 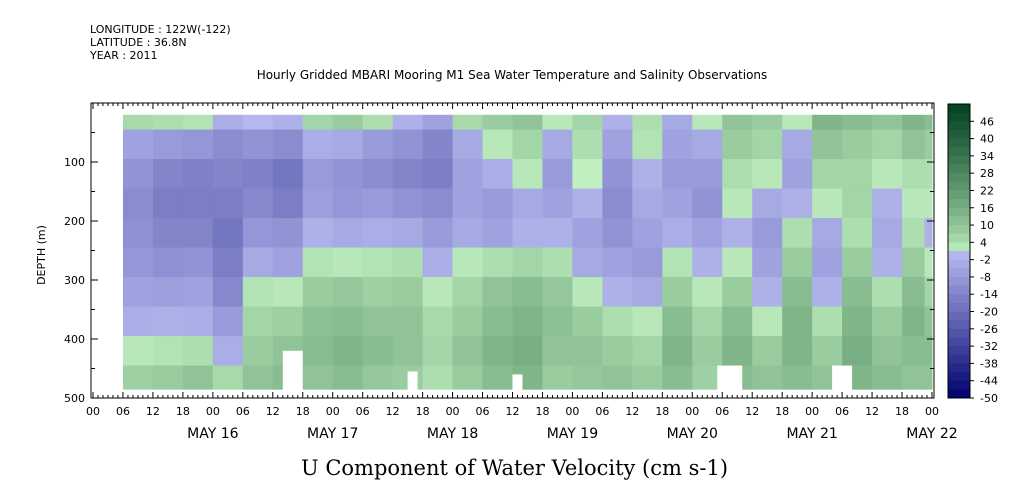 What do you see at coordinates (811, 434) in the screenshot?
I see `x-day-label: MAY 21` at bounding box center [811, 434].